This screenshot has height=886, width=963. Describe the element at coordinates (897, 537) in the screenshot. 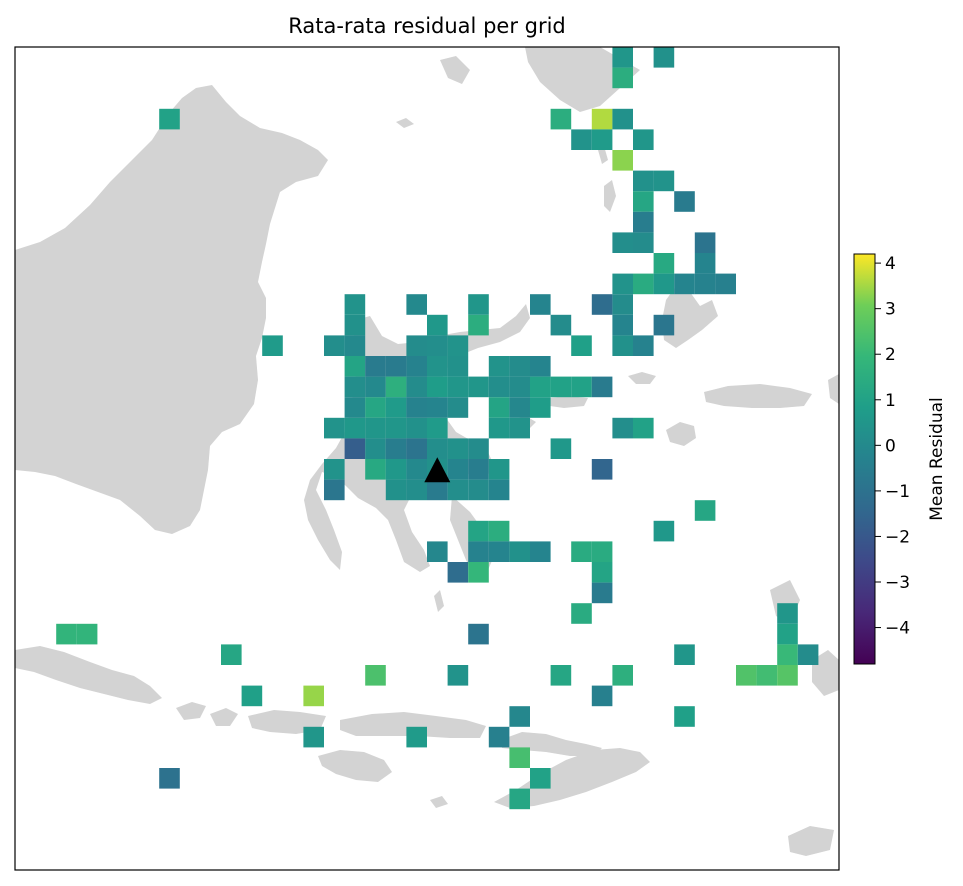

I see `colorbar-tick-label: −2` at that location.